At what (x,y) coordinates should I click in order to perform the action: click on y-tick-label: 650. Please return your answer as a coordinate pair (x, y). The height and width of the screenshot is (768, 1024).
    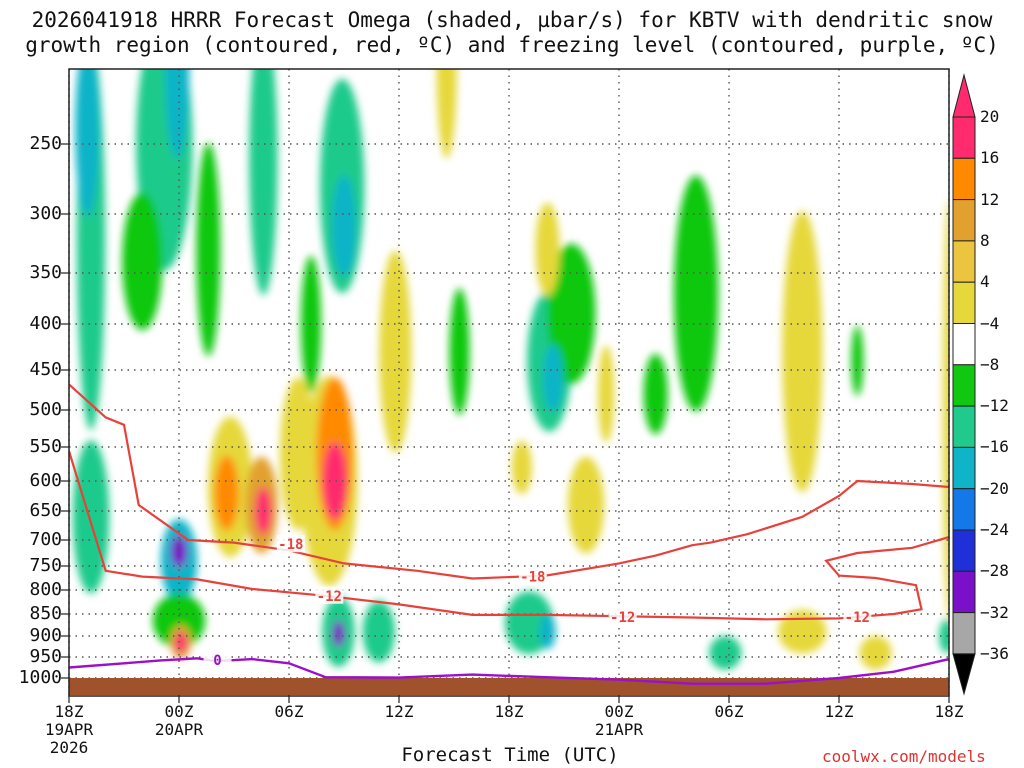
    Looking at the image, I should click on (45, 510).